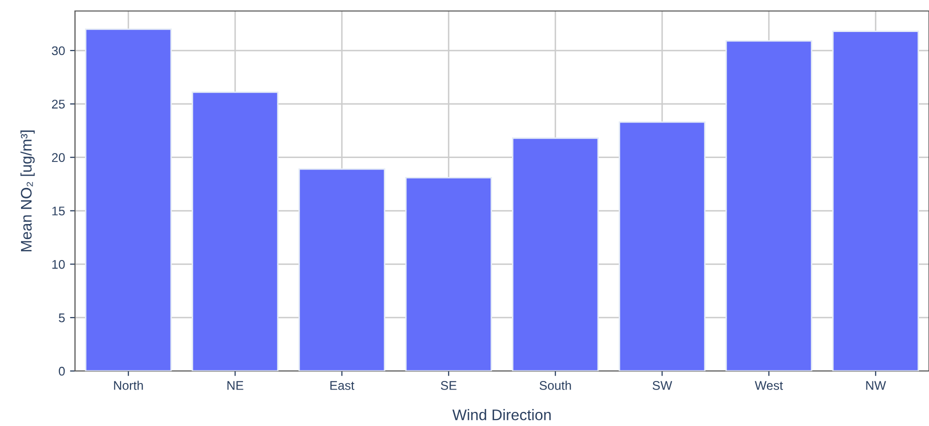  I want to click on y-tick-label: 5, so click(61, 318).